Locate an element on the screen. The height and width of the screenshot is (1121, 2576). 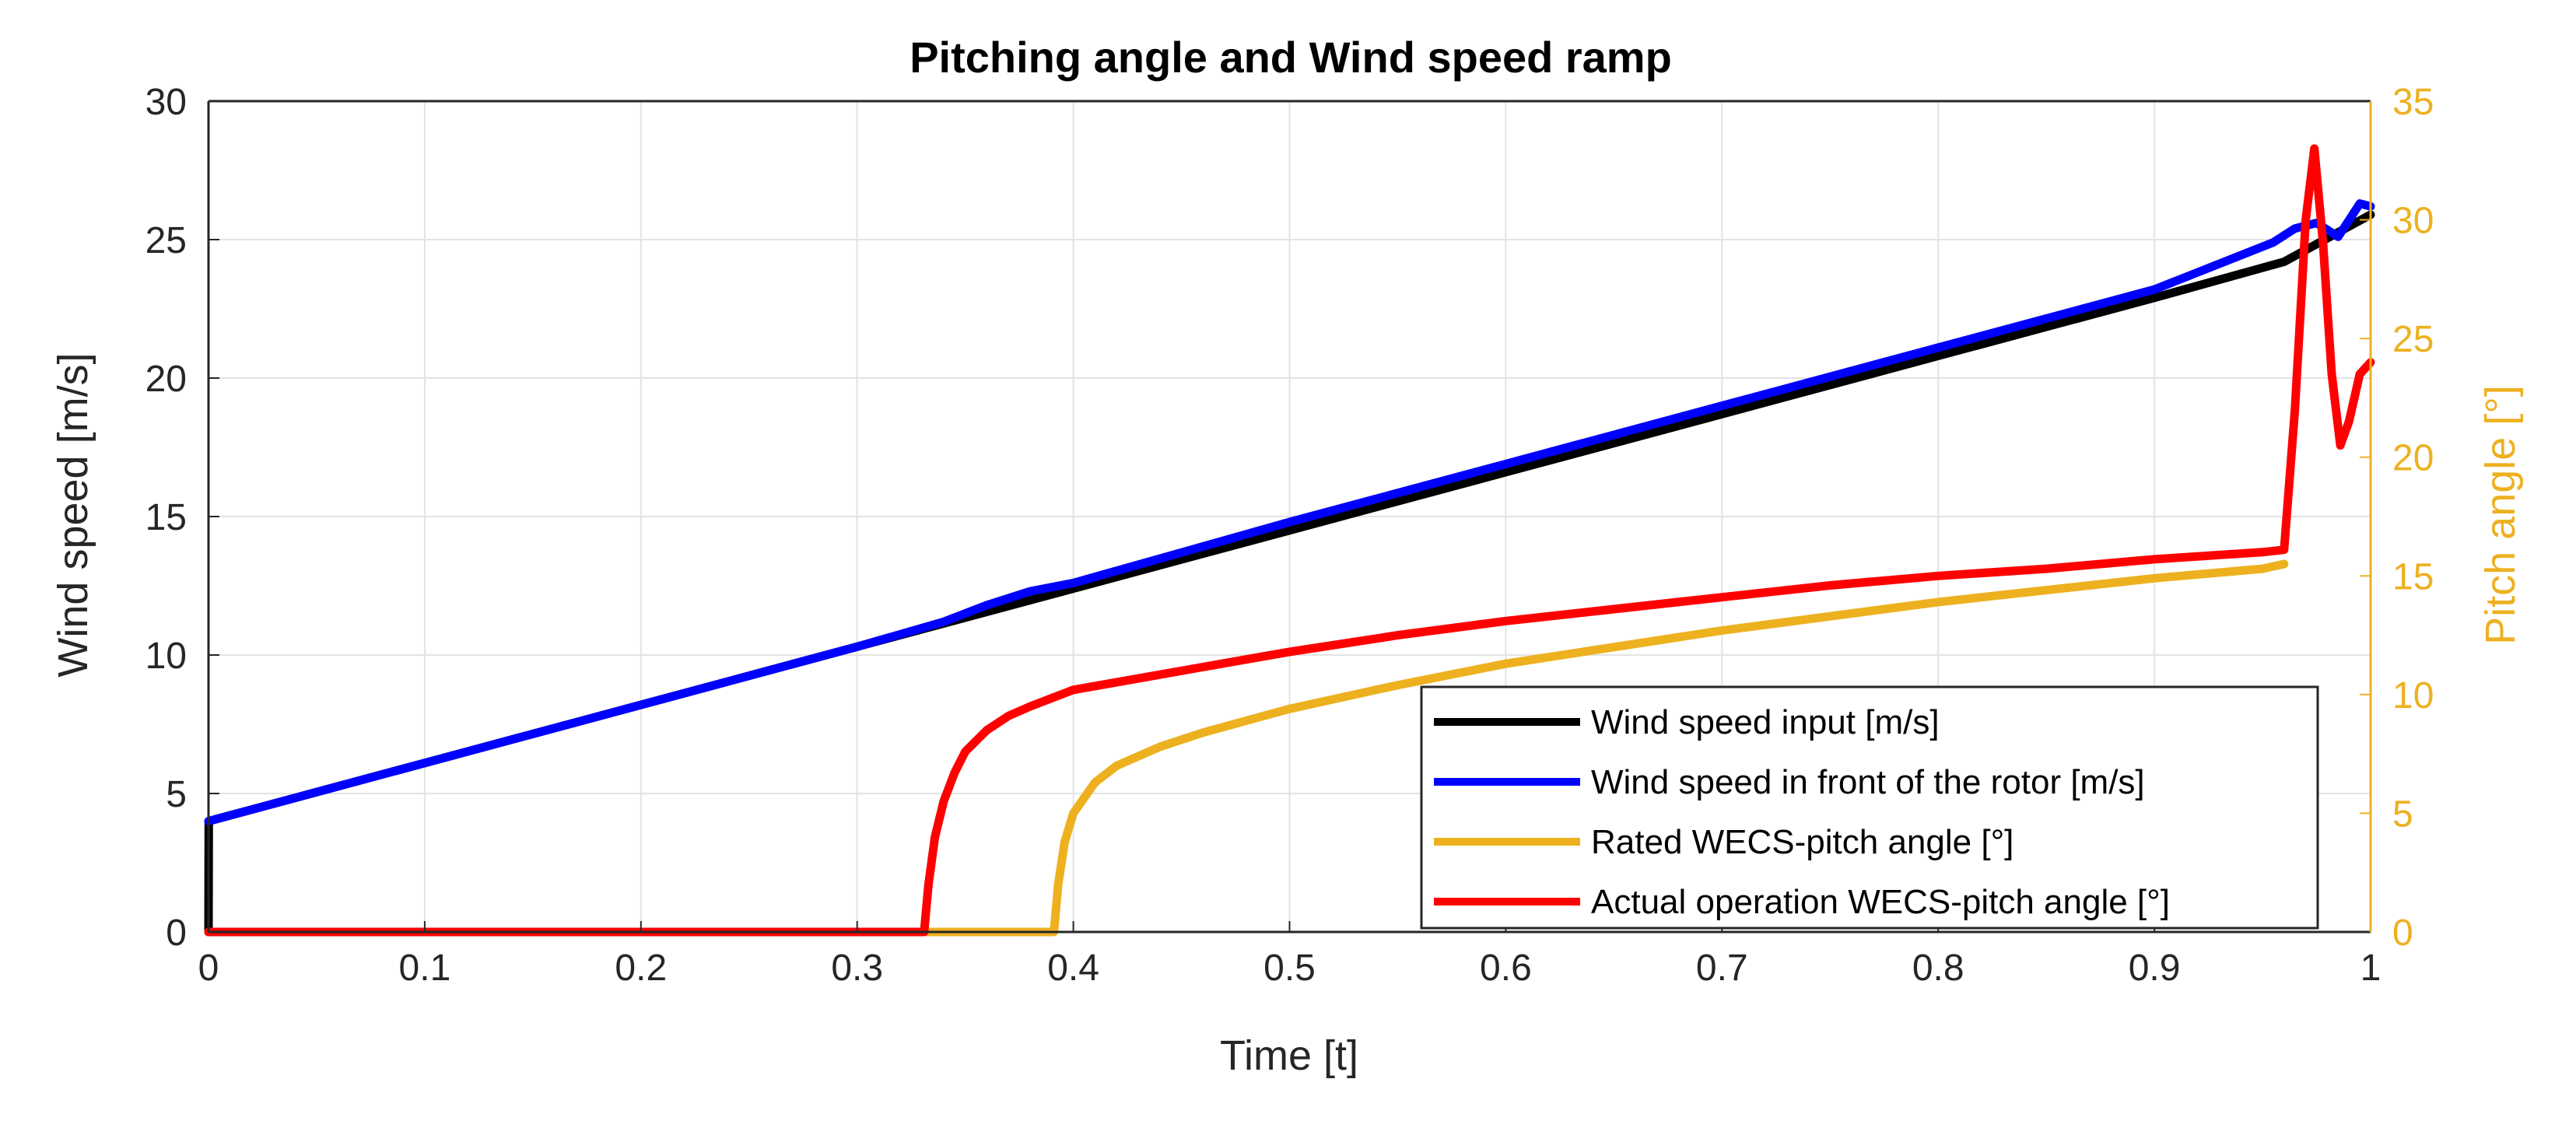
y-left-tick-label: 10 is located at coordinates (166, 656).